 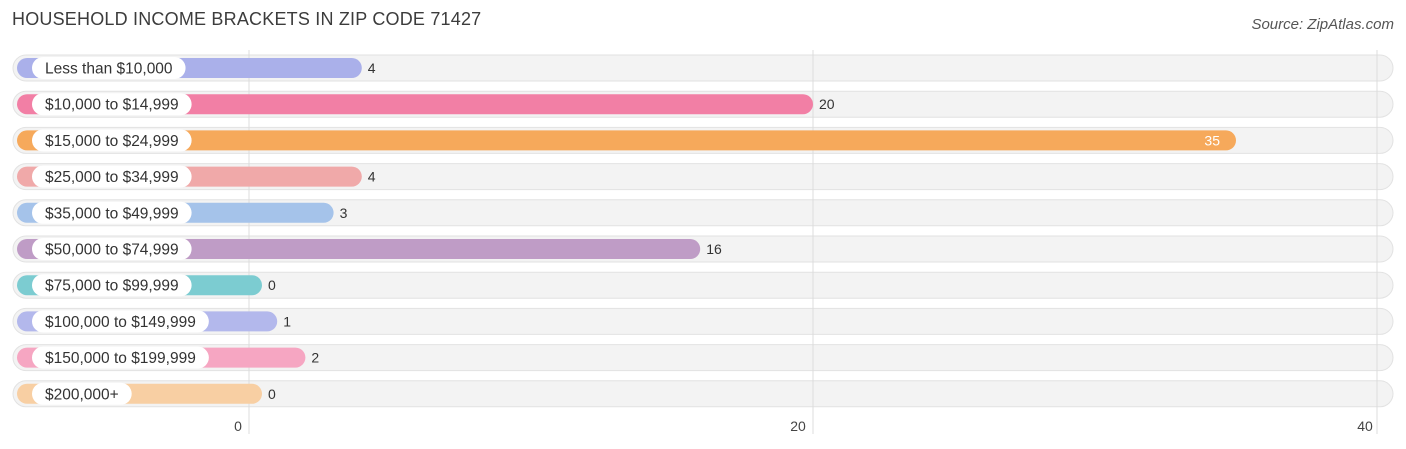 I want to click on value-label: 20, so click(x=827, y=104).